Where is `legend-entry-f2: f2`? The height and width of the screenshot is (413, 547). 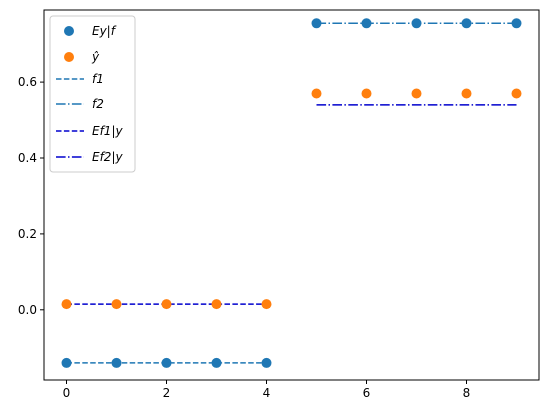 legend-entry-f2: f2 is located at coordinates (80, 104).